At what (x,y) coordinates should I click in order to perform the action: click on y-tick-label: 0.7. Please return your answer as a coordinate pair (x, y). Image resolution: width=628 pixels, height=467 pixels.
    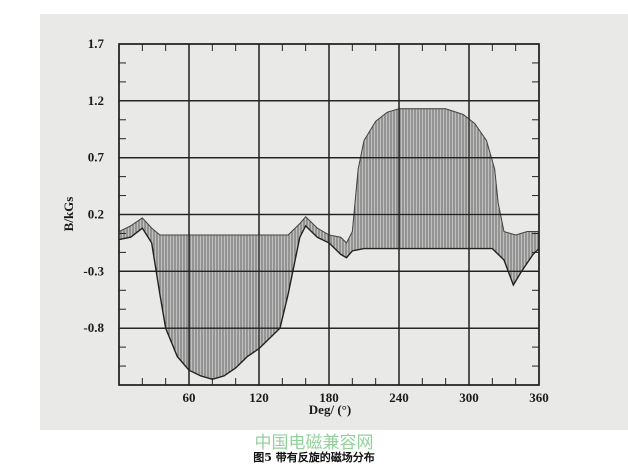
    Looking at the image, I should click on (96, 157).